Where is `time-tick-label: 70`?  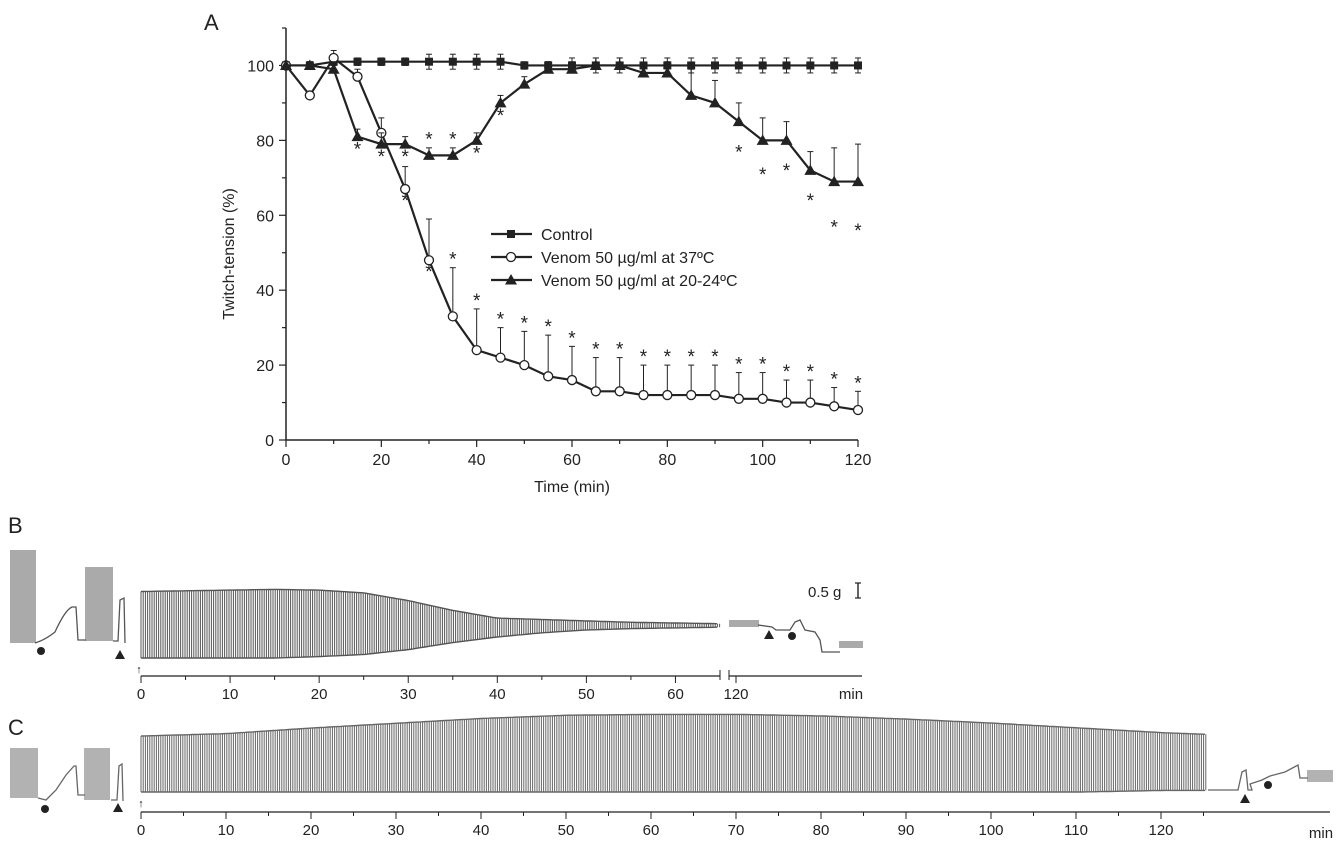 time-tick-label: 70 is located at coordinates (736, 830).